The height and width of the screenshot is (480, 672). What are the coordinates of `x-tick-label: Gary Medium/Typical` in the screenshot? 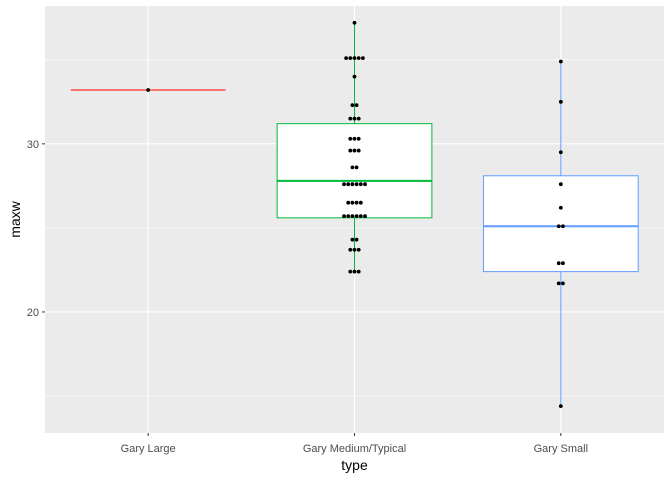 It's located at (354, 449).